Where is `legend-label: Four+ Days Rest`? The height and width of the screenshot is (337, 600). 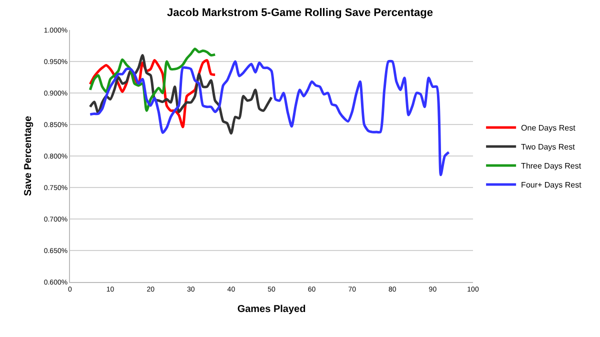 legend-label: Four+ Days Rest is located at coordinates (551, 185).